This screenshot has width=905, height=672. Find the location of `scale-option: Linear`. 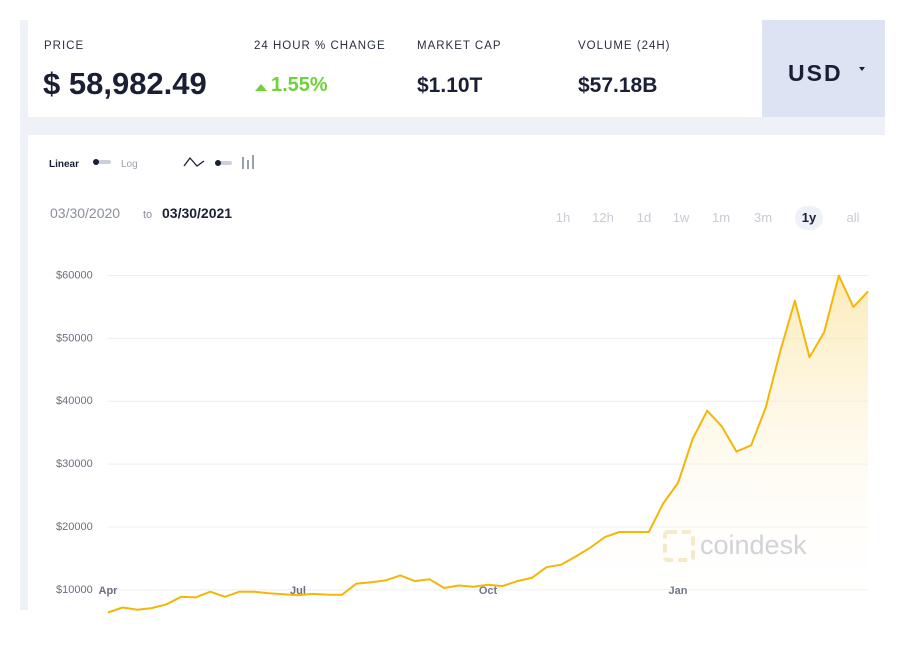

scale-option: Linear is located at coordinates (64, 164).